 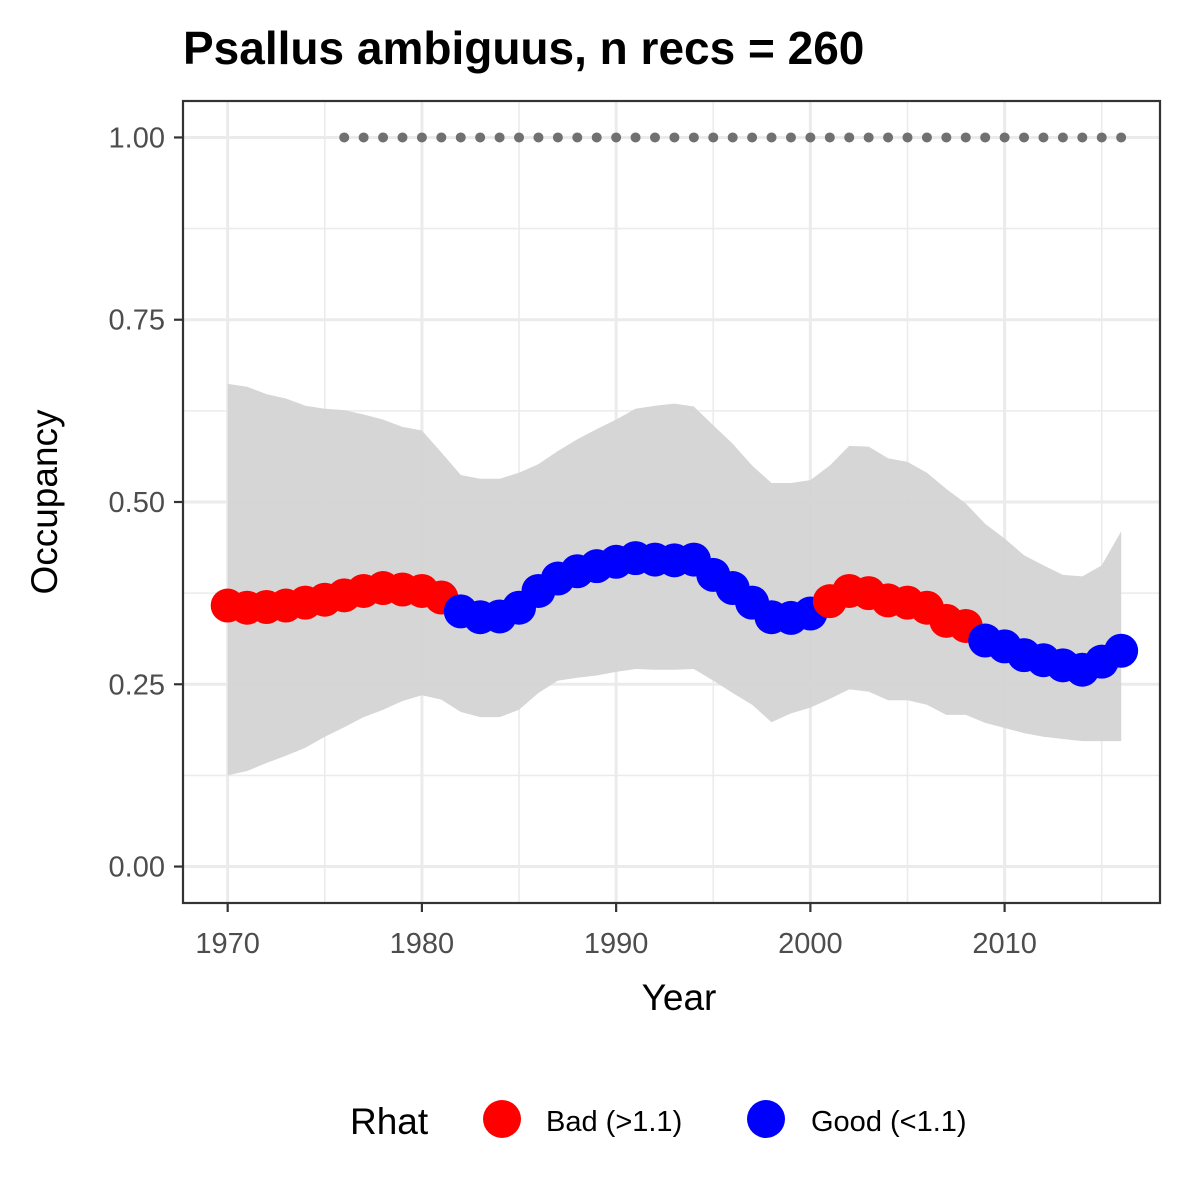 What do you see at coordinates (1004, 944) in the screenshot?
I see `x-tick-label: 2010` at bounding box center [1004, 944].